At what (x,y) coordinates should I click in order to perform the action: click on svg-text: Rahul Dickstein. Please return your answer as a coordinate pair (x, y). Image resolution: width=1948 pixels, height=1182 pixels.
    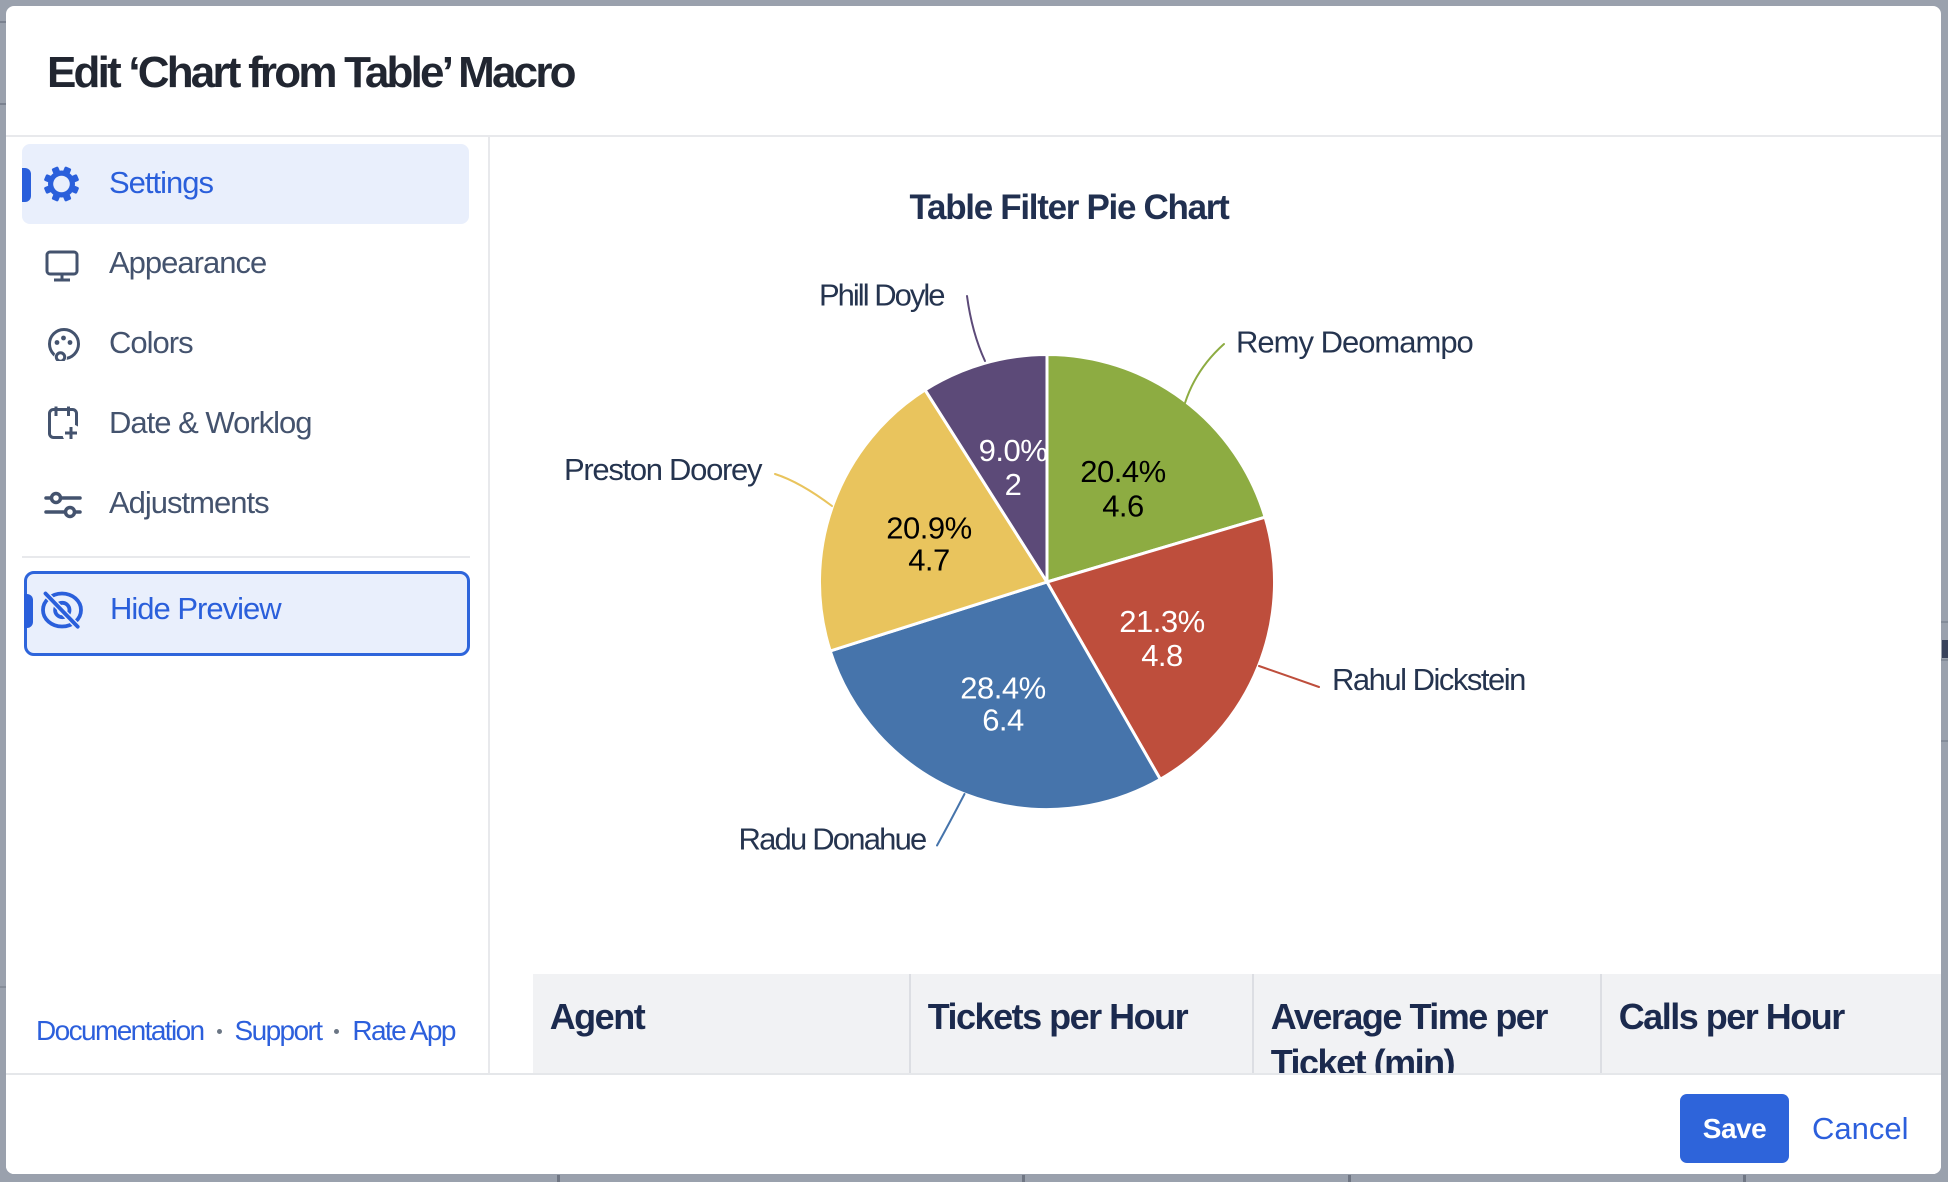
    Looking at the image, I should click on (1428, 679).